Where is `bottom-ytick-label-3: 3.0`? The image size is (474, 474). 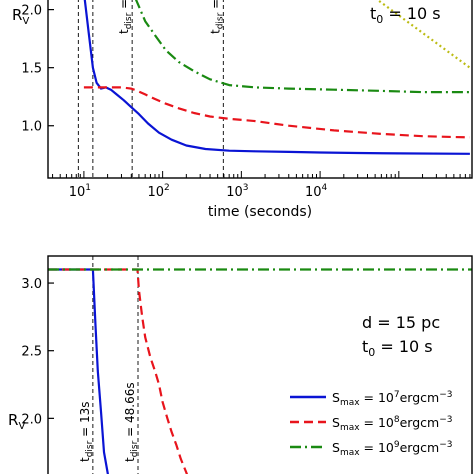
bottom-ytick-label-3: 3.0 is located at coordinates (31, 284).